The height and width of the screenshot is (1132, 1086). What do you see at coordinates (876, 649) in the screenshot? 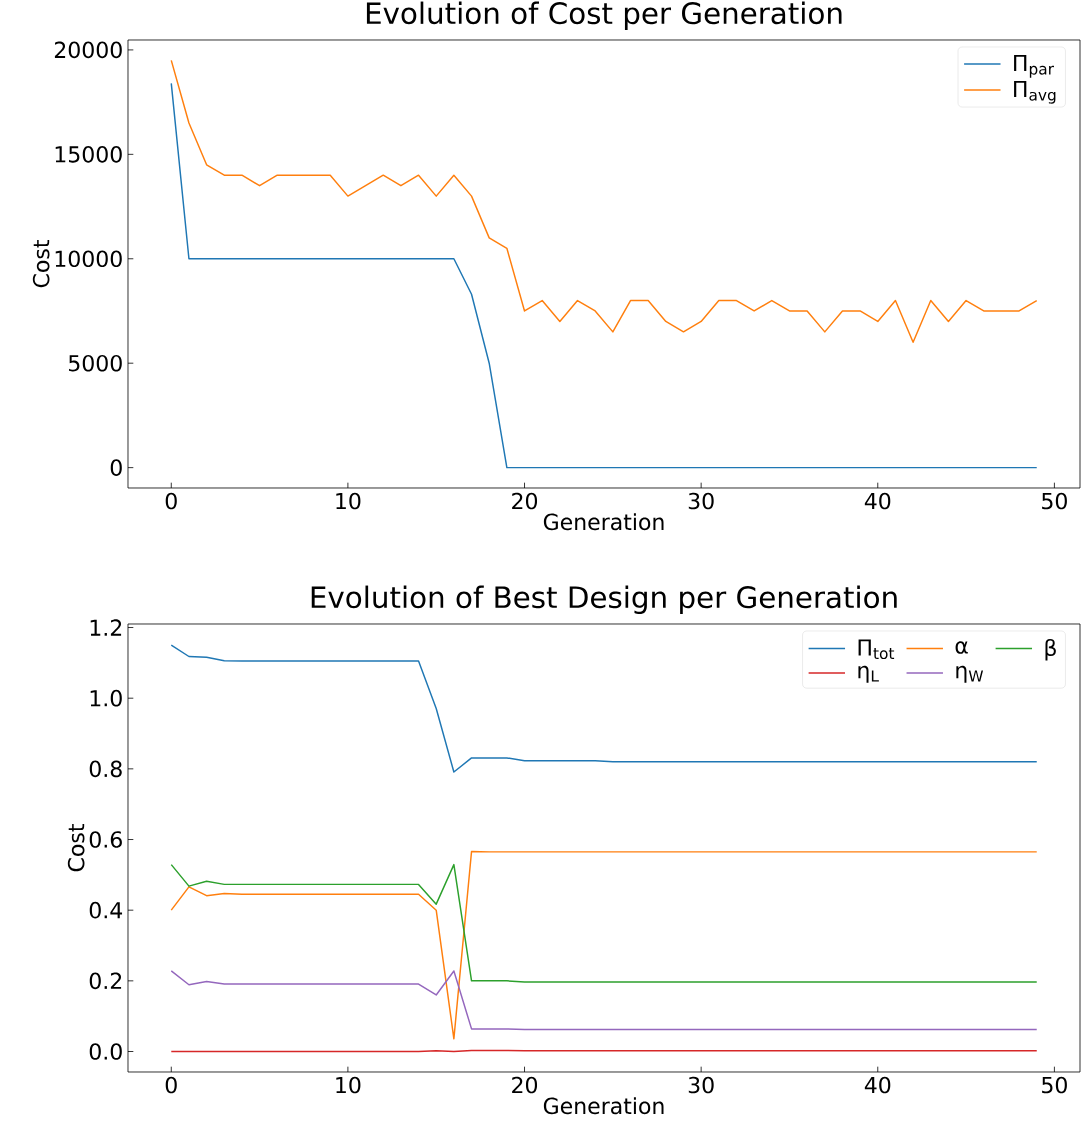
I see `legend-label: Π$_{tot}$` at bounding box center [876, 649].